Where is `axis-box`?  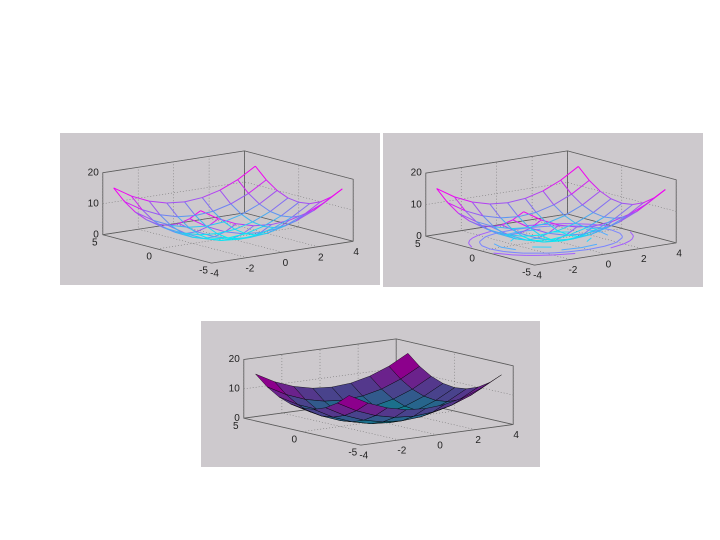
axis-box is located at coordinates (378, 392).